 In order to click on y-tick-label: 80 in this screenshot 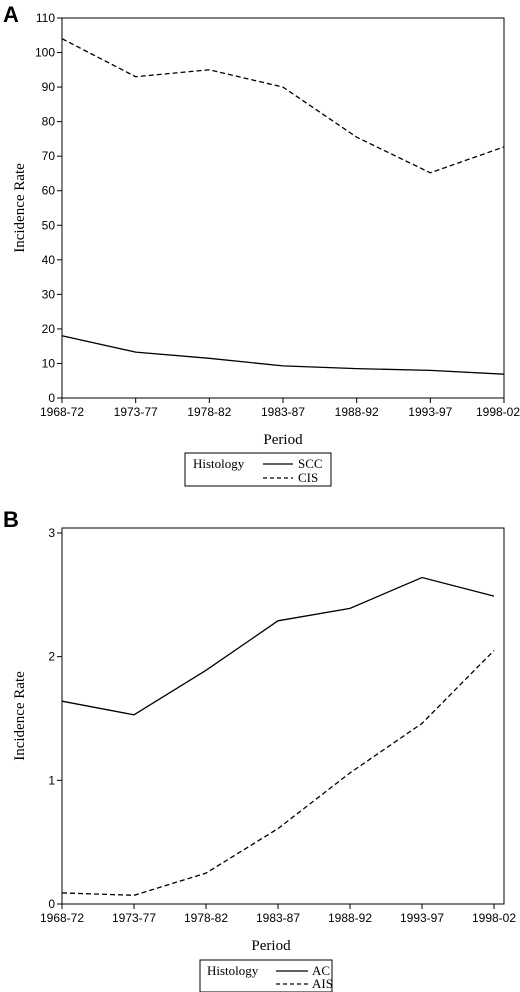, I will do `click(49, 122)`.